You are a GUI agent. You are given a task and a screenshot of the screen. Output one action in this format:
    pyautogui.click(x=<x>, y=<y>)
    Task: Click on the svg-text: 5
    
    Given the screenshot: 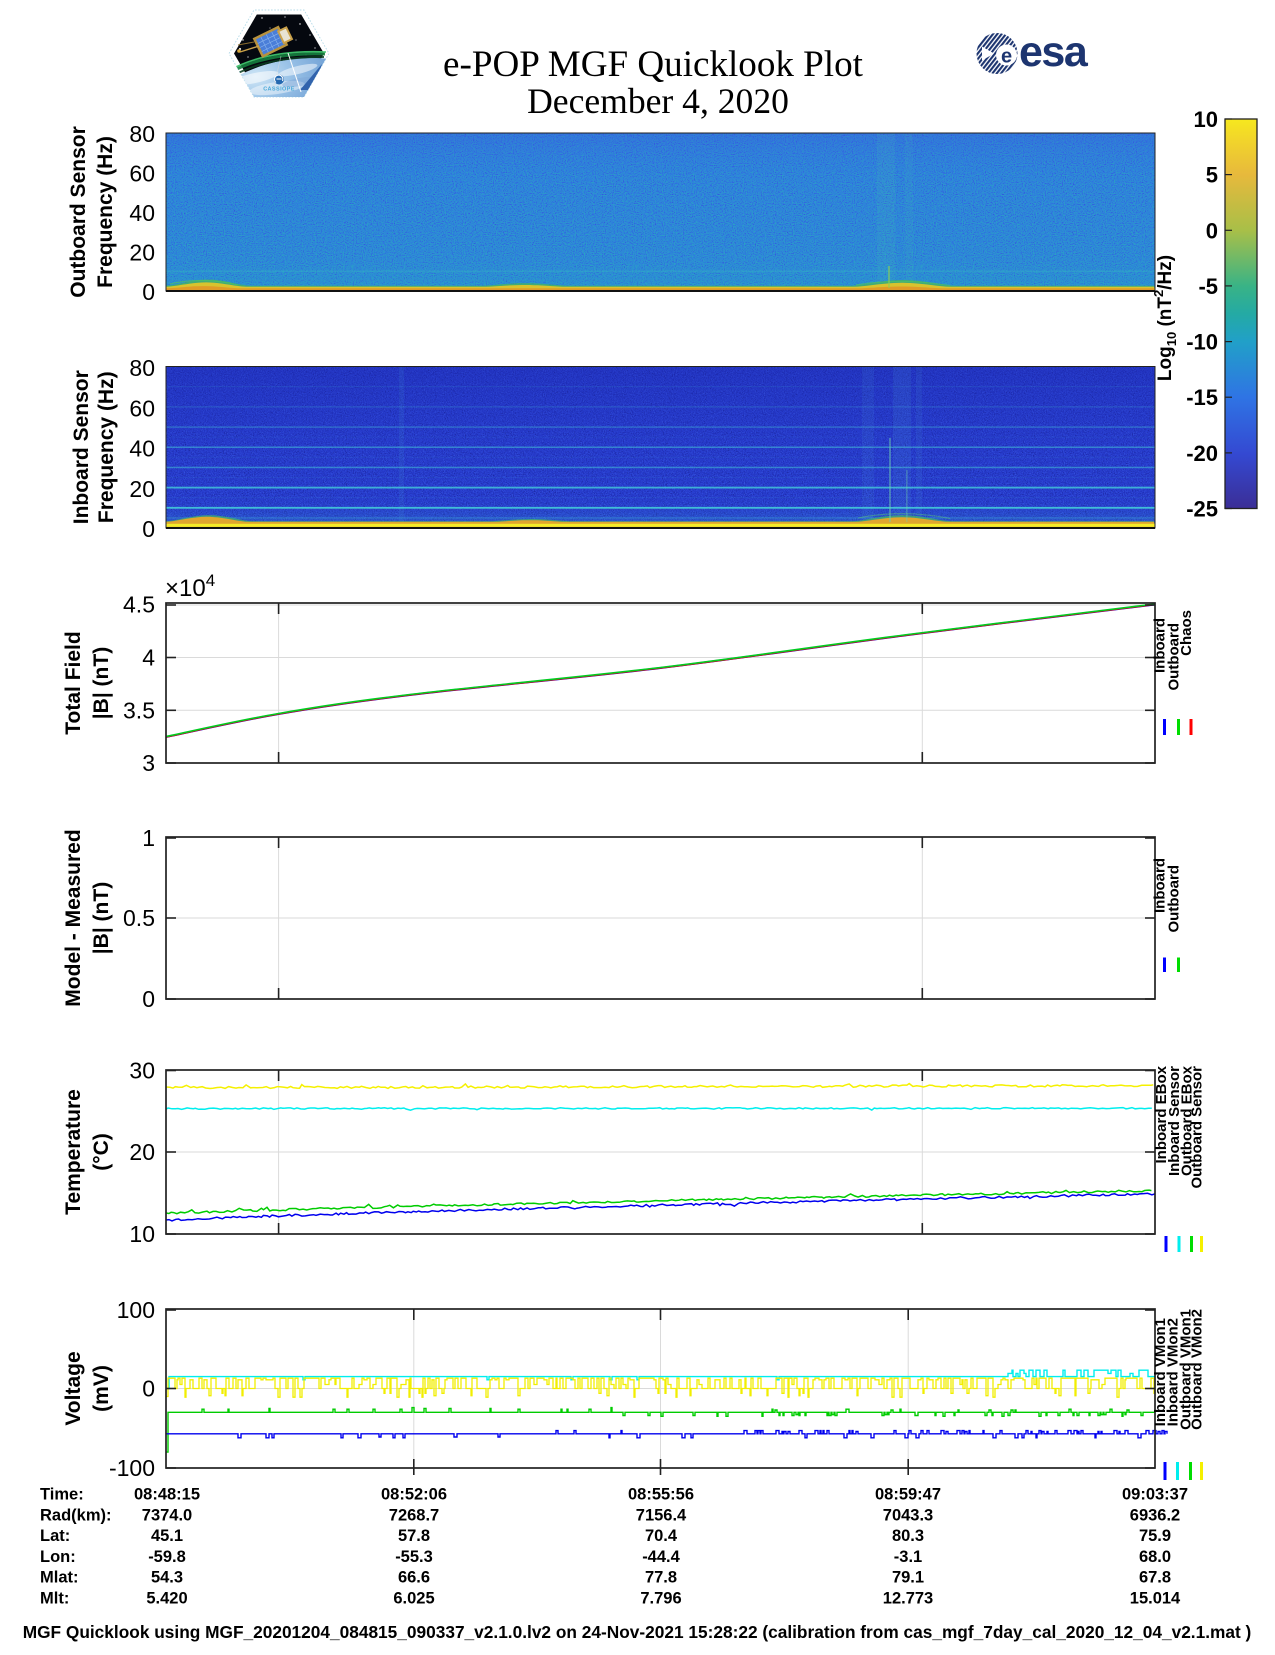 What is the action you would take?
    pyautogui.click(x=1212, y=175)
    